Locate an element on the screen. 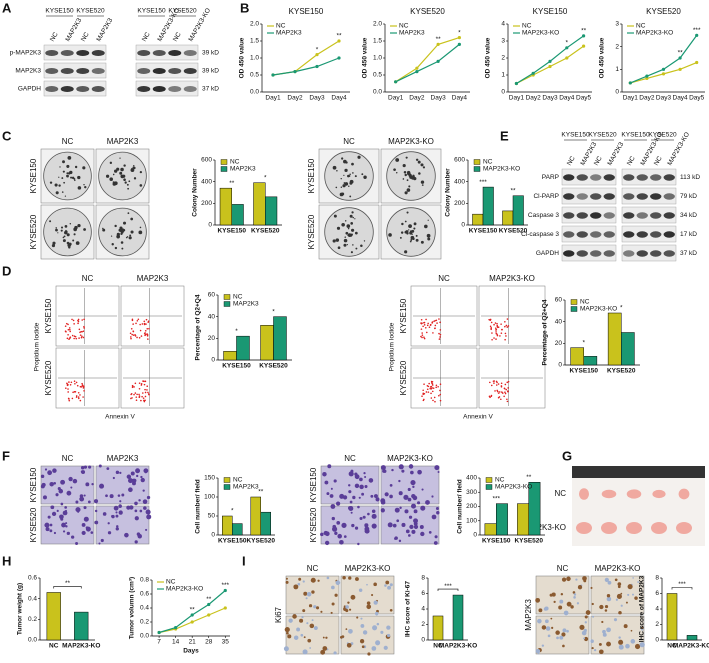  cell-line-label: KYSE150 is located at coordinates (59, 11).